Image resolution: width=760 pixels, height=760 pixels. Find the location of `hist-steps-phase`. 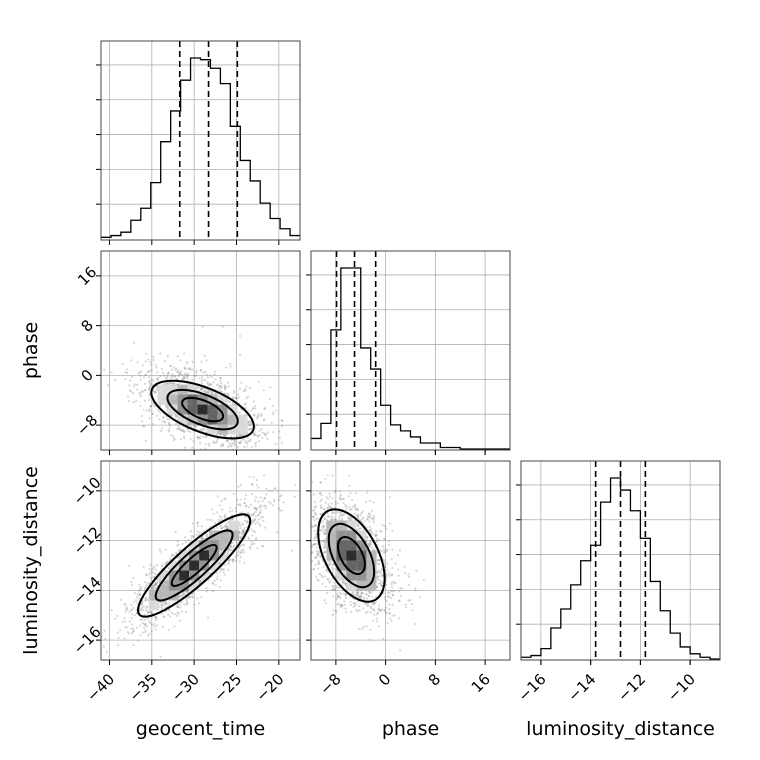

hist-steps-phase is located at coordinates (410, 358).